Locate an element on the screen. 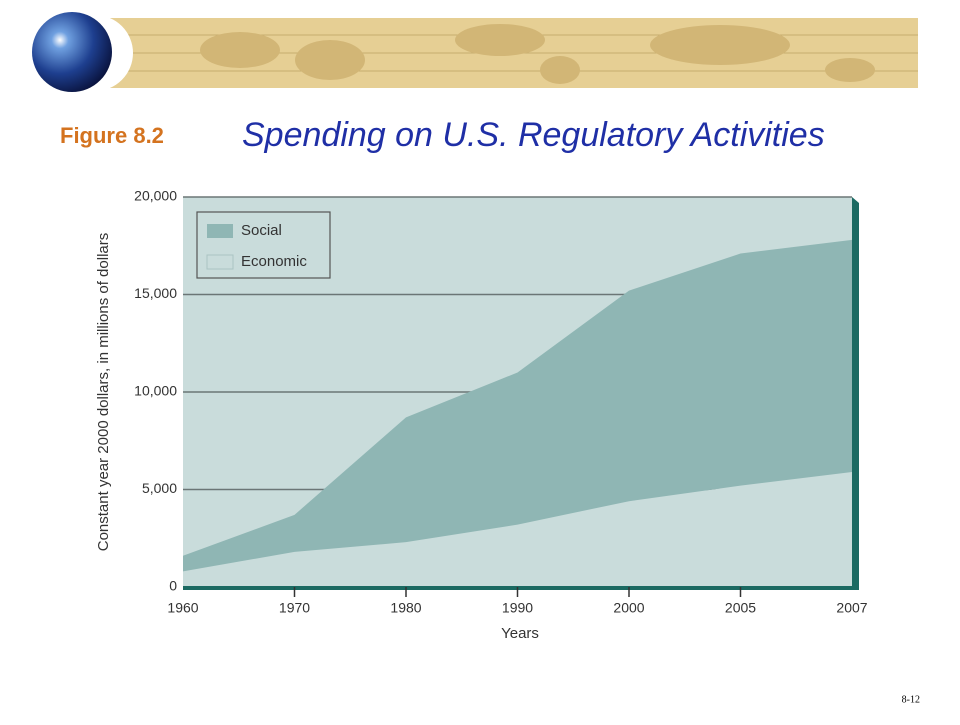 The height and width of the screenshot is (725, 960). page-number: 8-12 is located at coordinates (911, 699).